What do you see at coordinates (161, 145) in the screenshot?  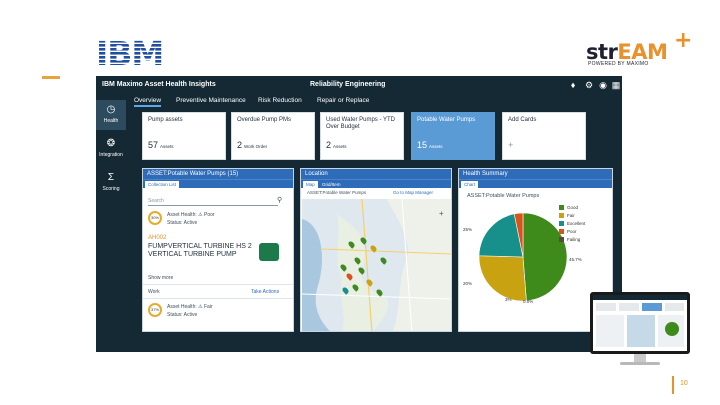 I see `kpi-value: 57 Assets` at bounding box center [161, 145].